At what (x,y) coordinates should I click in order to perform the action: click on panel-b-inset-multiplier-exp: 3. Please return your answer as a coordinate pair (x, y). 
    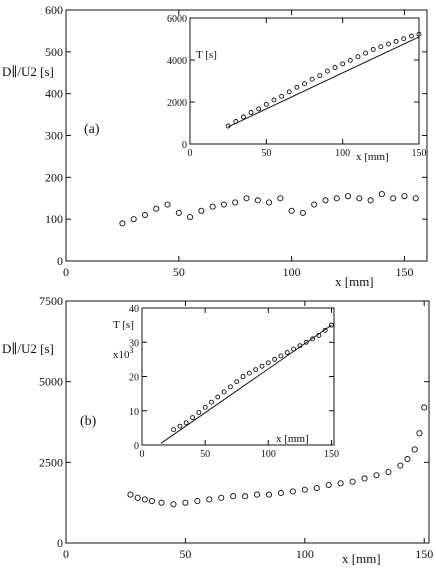
    Looking at the image, I should click on (132, 350).